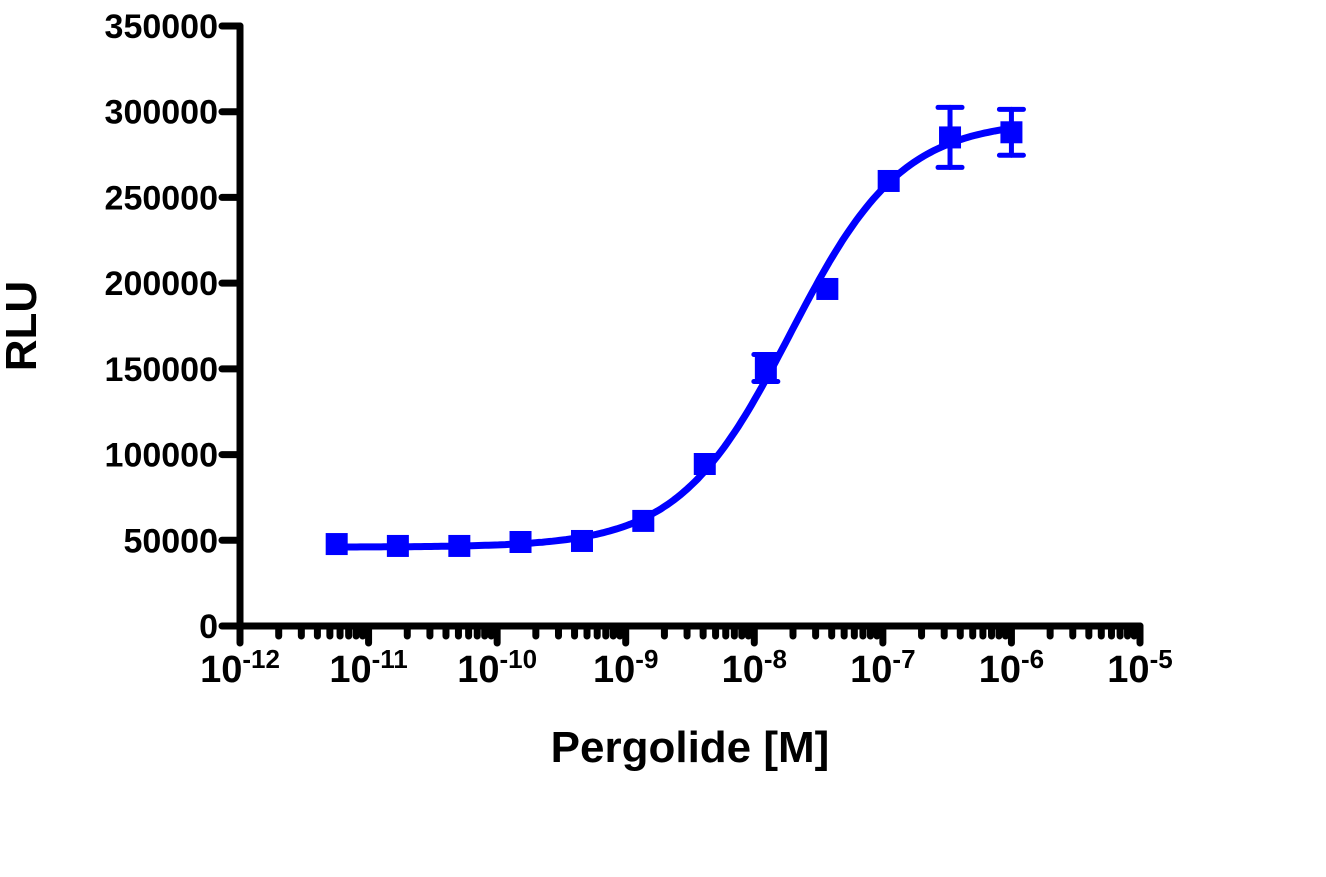  What do you see at coordinates (882, 667) in the screenshot?
I see `x-tick-label: 10⁻⁷` at bounding box center [882, 667].